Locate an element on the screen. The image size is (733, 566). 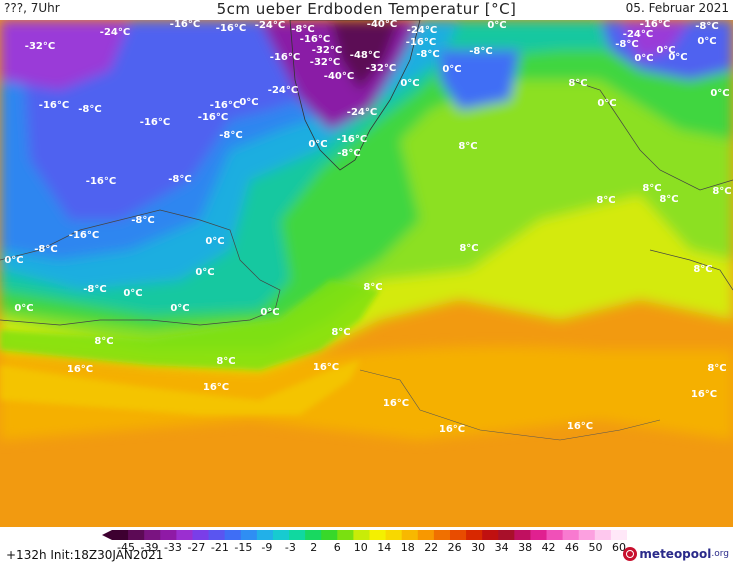
colorbar-min-arrow is located at coordinates (107, 535).